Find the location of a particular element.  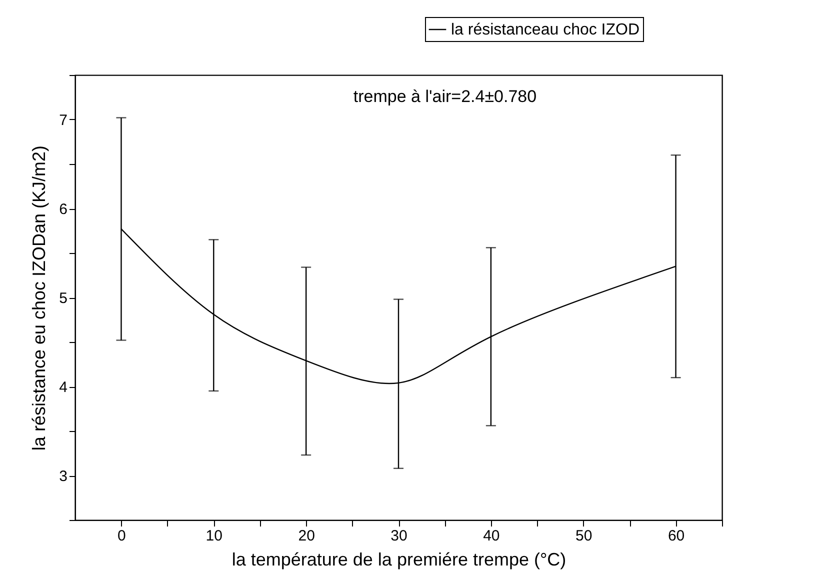

x-tick-label: 60 is located at coordinates (676, 536).